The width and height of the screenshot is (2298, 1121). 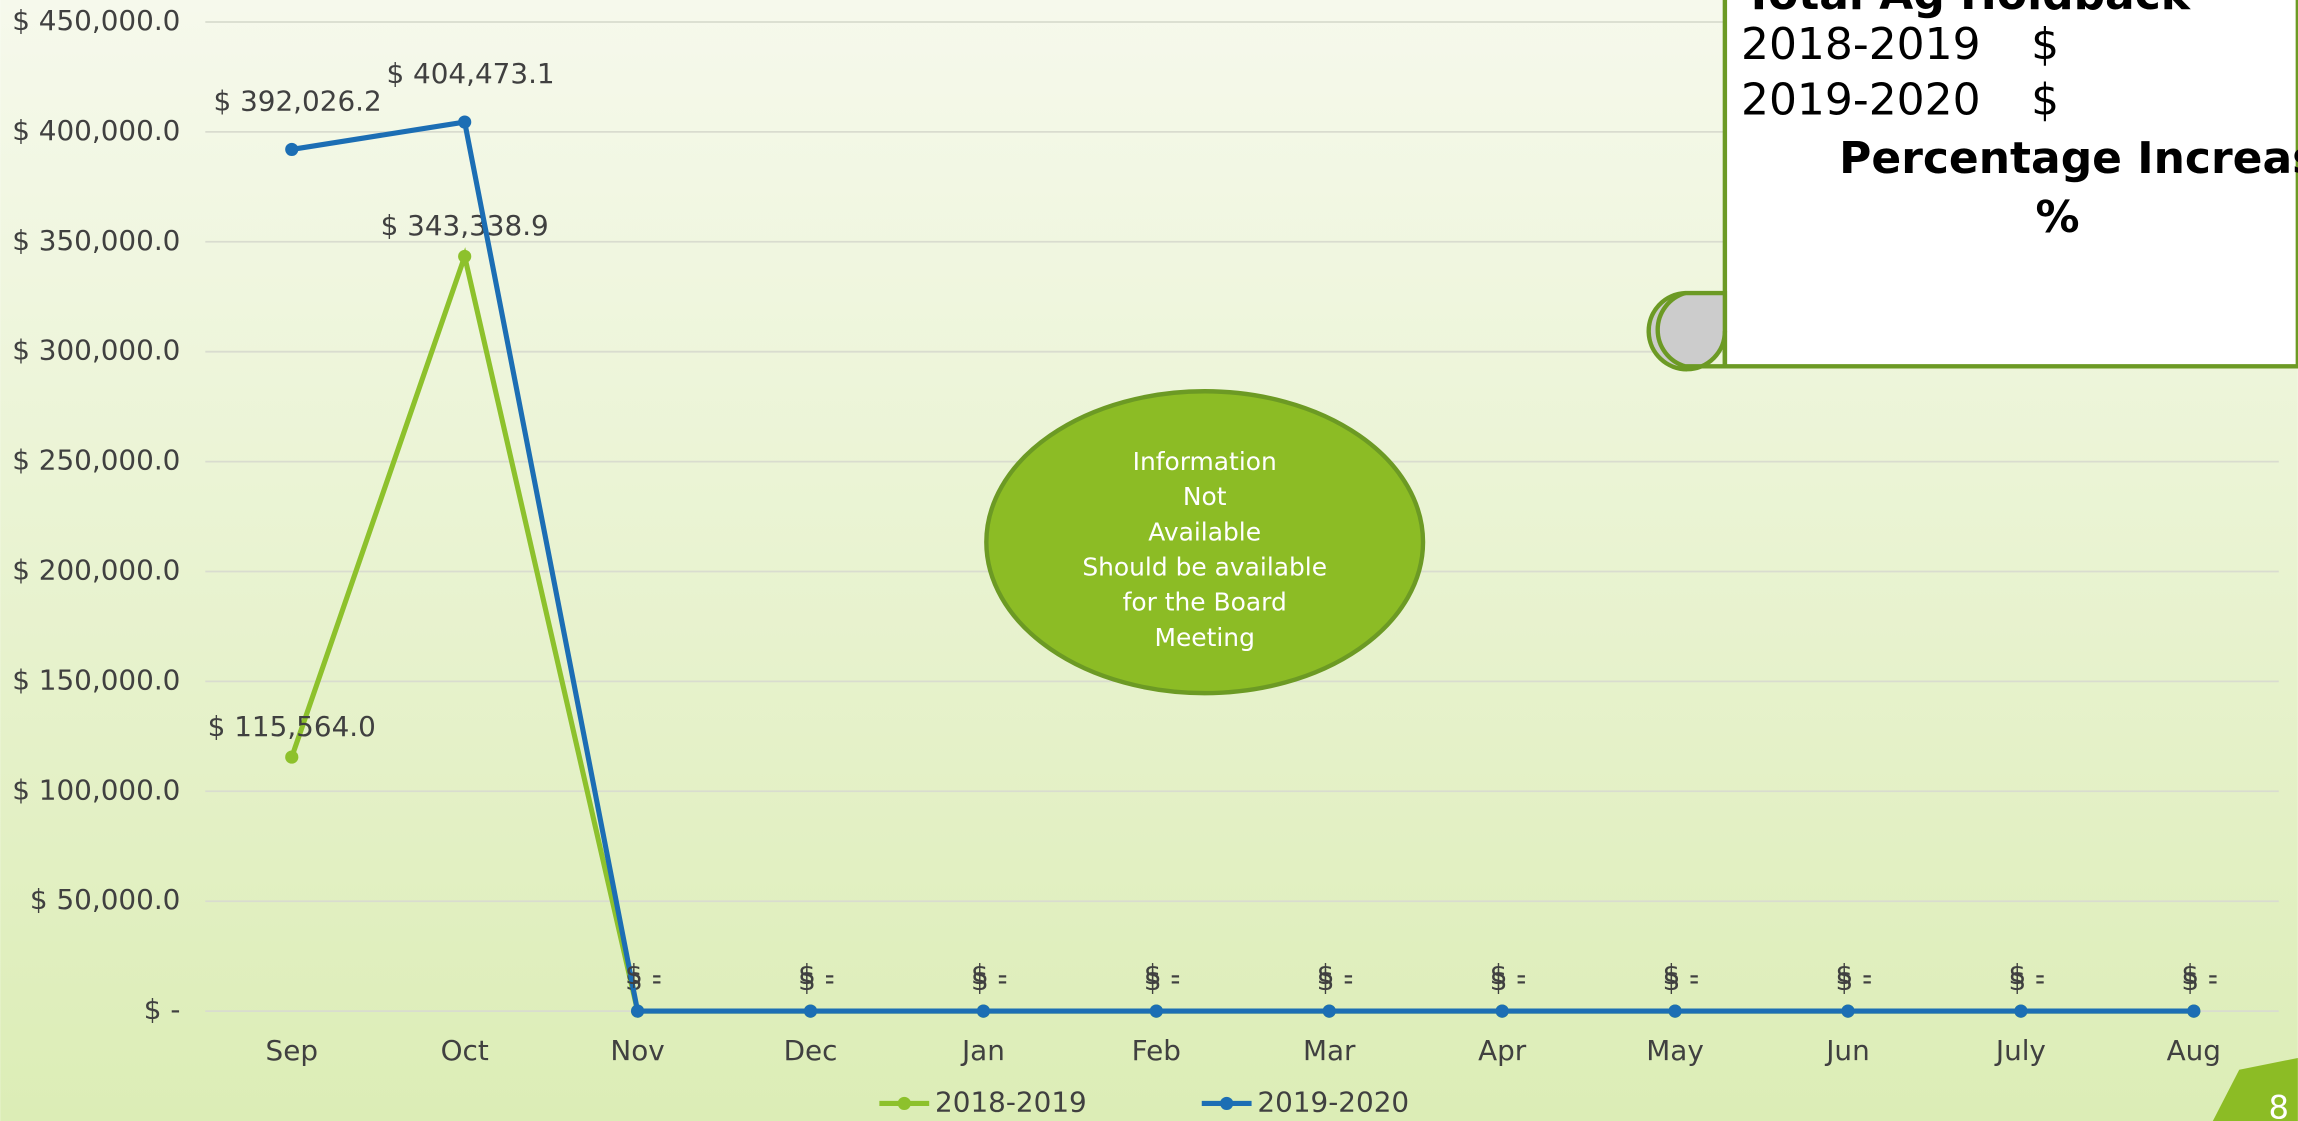 I want to click on x-tick-label: Apr, so click(x=1502, y=1050).